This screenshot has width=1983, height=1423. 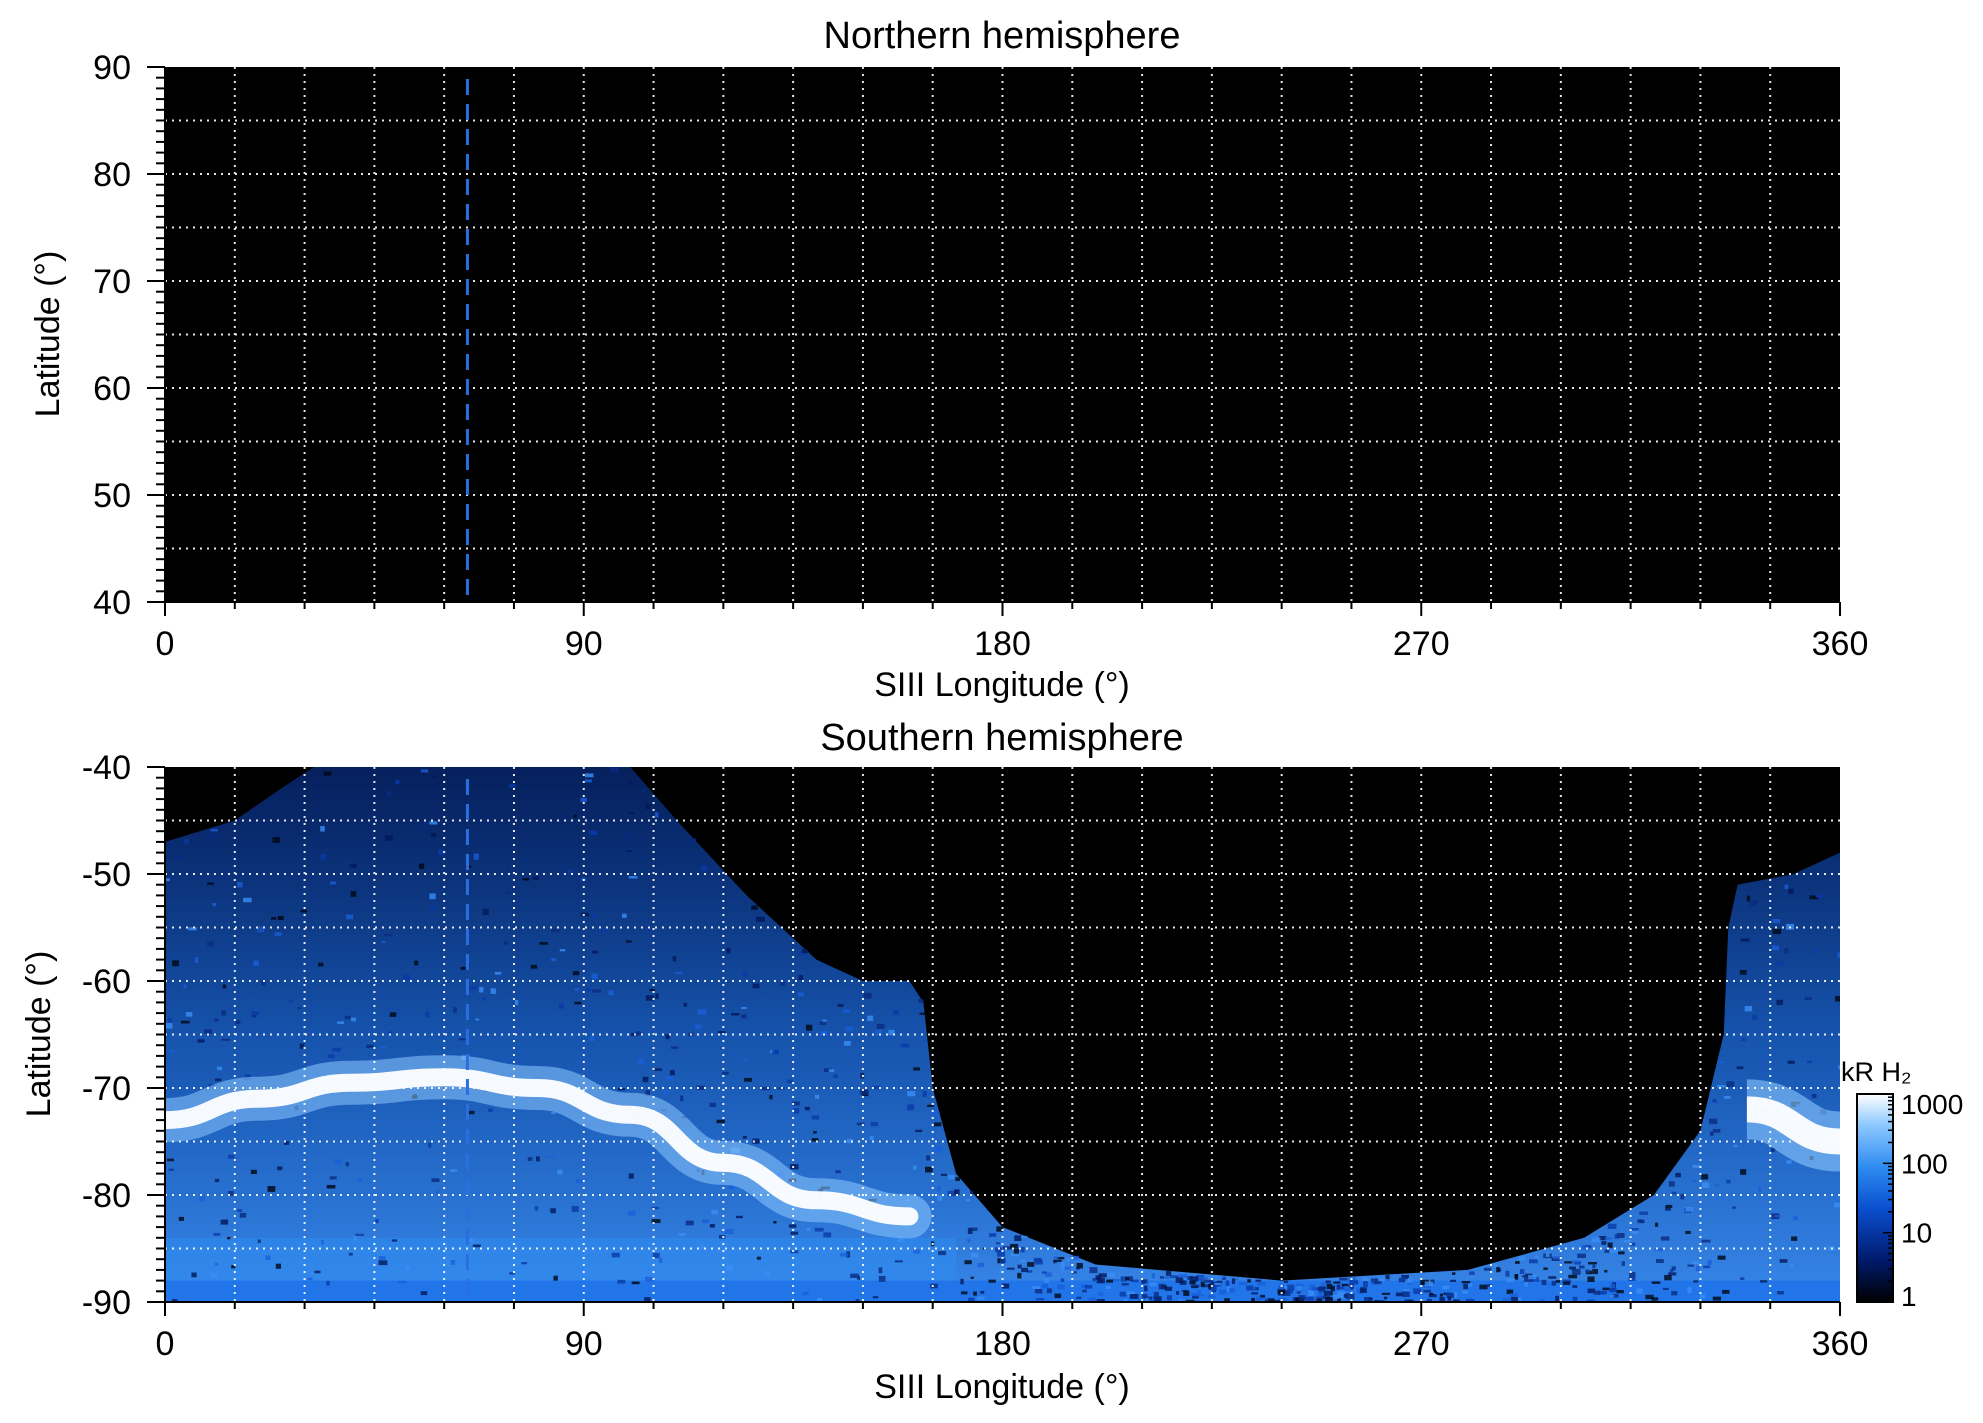 I want to click on north-y-tick-label: 80, so click(x=112, y=175).